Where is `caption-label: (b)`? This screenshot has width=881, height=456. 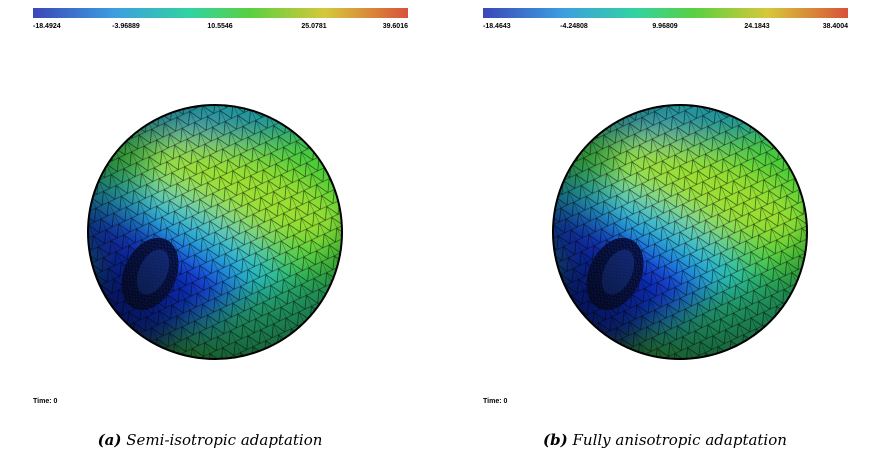
caption-label: (b) is located at coordinates (555, 440).